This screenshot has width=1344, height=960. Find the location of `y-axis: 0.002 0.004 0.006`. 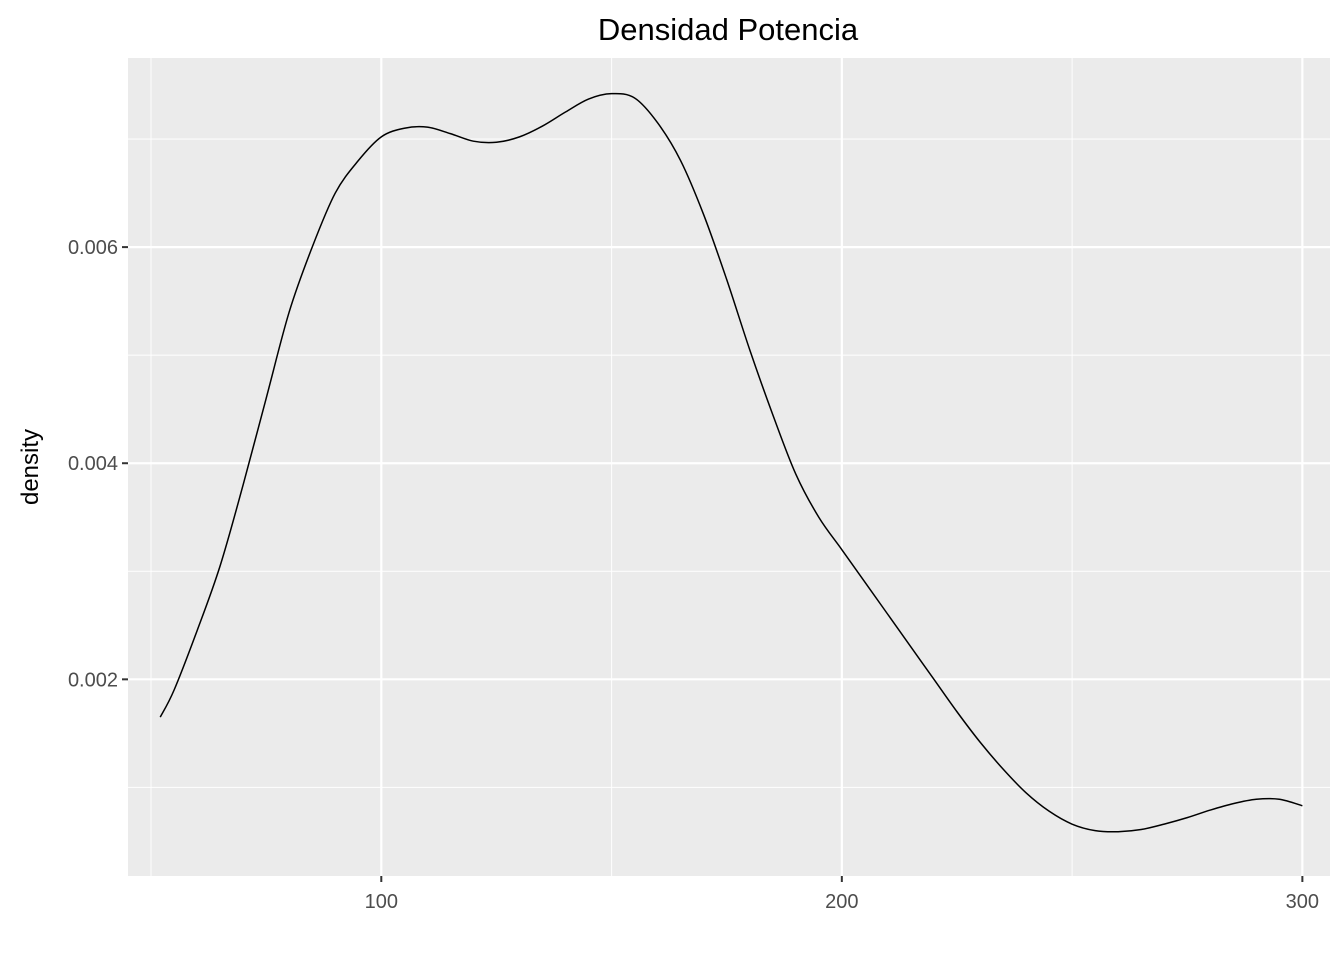

y-axis: 0.002 0.004 0.006 is located at coordinates (98, 464).